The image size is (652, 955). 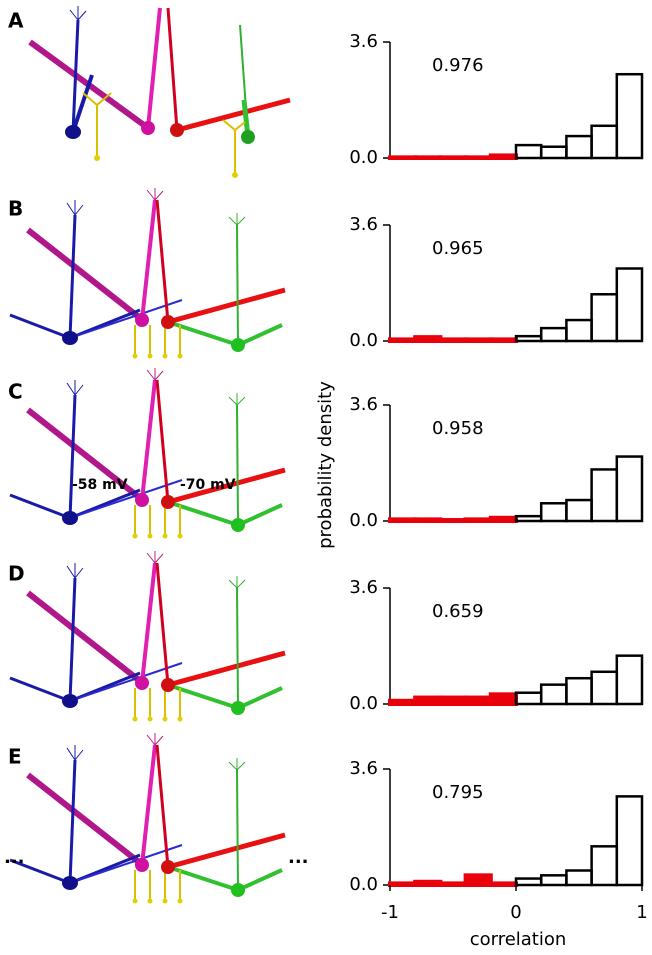 What do you see at coordinates (458, 611) in the screenshot?
I see `annotation: 0.659` at bounding box center [458, 611].